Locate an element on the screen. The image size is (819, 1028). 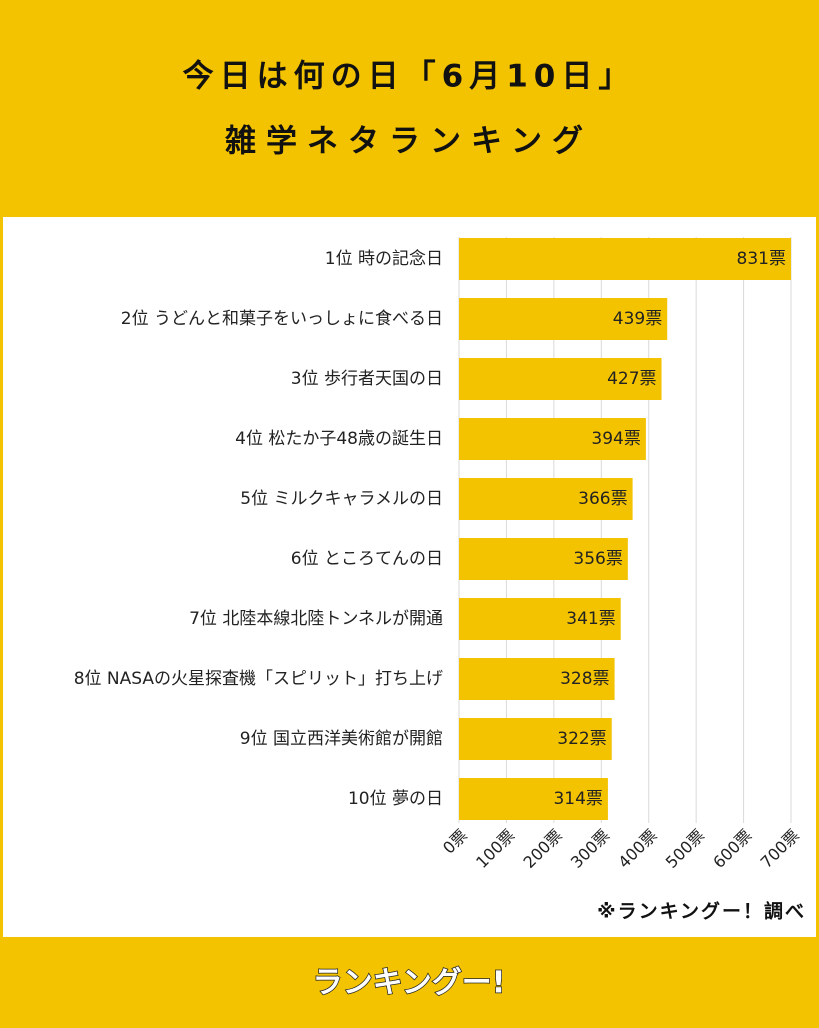
y-tick-label: 10位 夢の日 is located at coordinates (395, 799).